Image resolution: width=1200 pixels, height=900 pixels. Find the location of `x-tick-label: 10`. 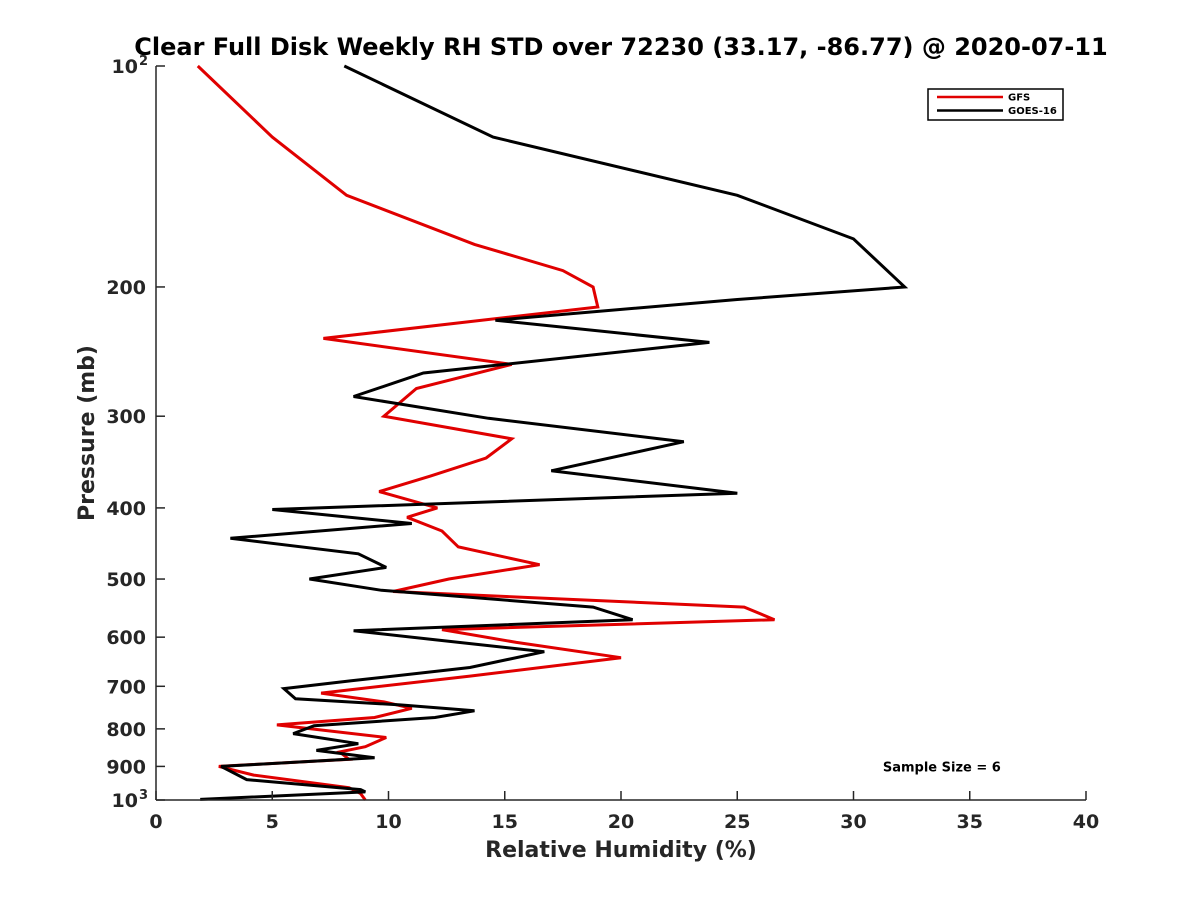

x-tick-label: 10 is located at coordinates (388, 822).